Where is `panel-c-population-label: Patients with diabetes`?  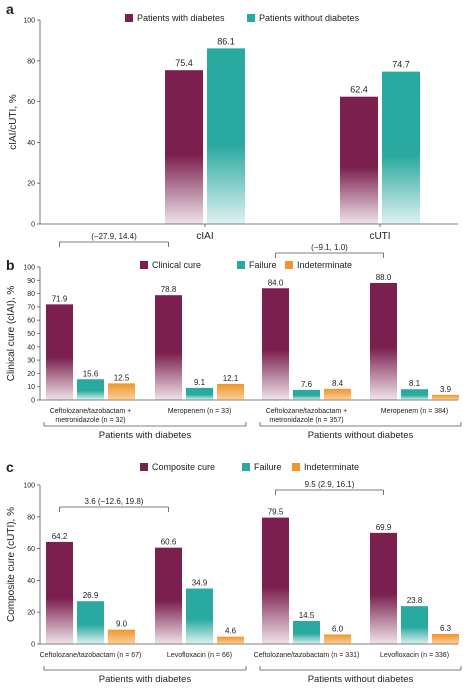
panel-c-population-label: Patients with diabetes is located at coordinates (145, 679).